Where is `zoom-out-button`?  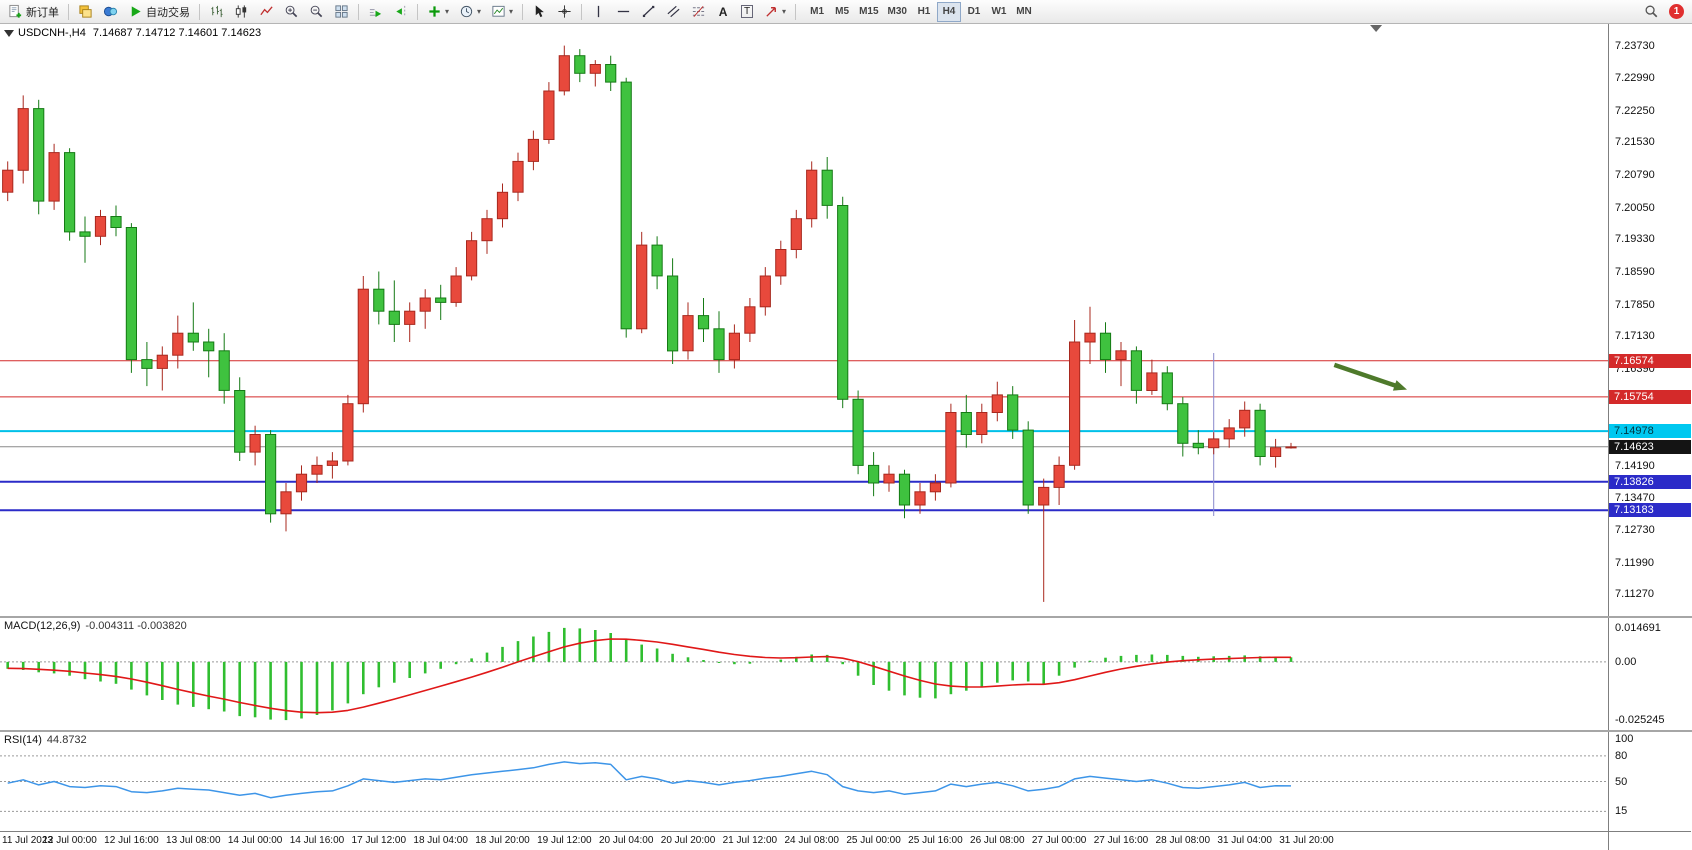 zoom-out-button is located at coordinates (316, 12).